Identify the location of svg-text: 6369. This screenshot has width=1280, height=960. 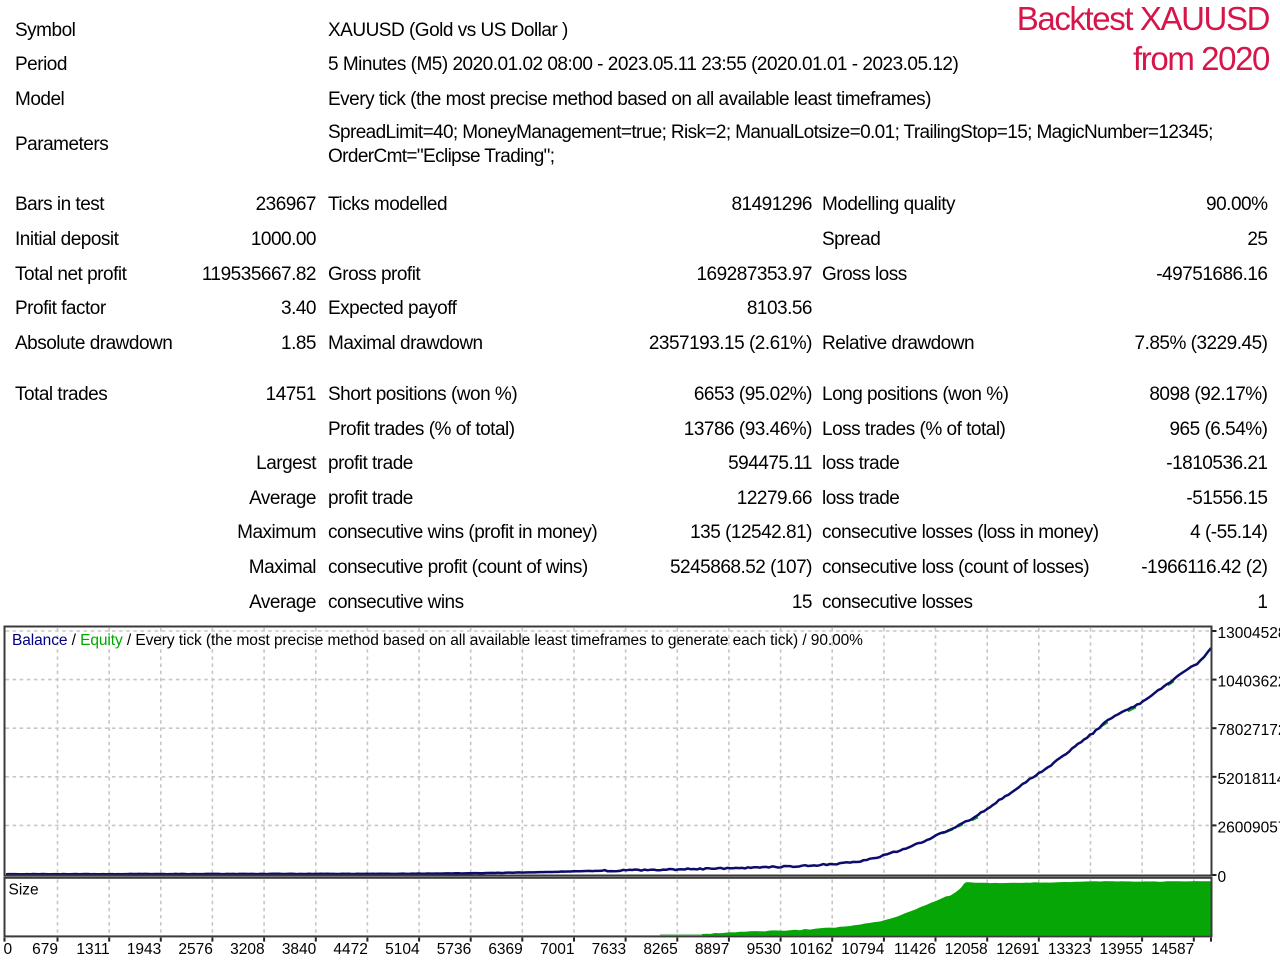
(505, 949).